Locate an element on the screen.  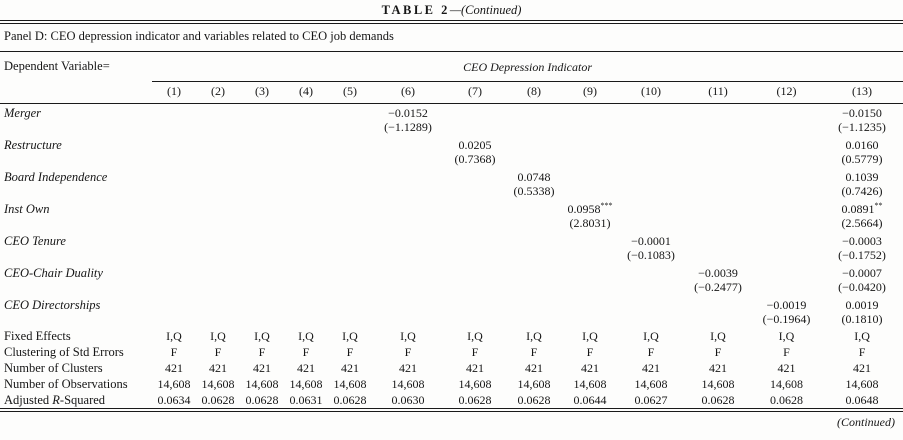
variable-label: CEO Directorships is located at coordinates (52, 304).